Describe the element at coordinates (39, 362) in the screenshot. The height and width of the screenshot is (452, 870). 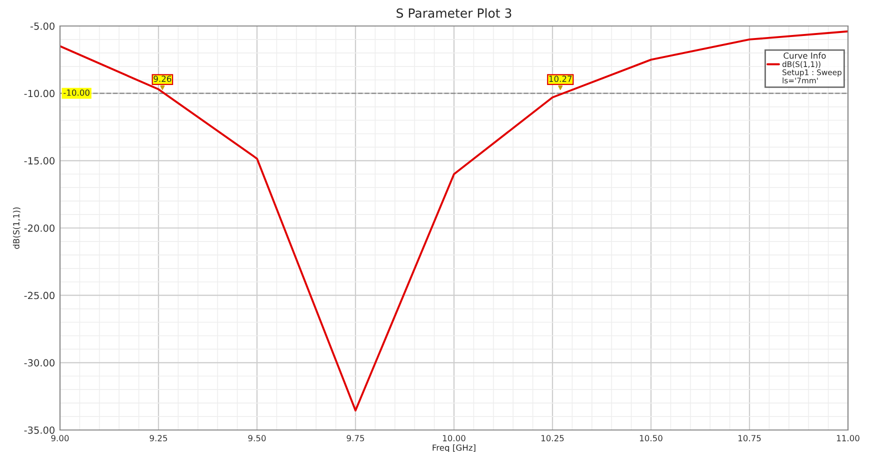
I see `y-tick-label: -30.00` at that location.